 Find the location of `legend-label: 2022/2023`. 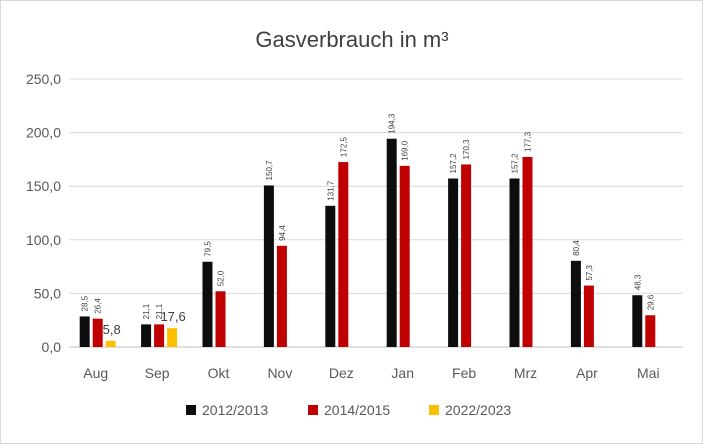

legend-label: 2022/2023 is located at coordinates (478, 410).